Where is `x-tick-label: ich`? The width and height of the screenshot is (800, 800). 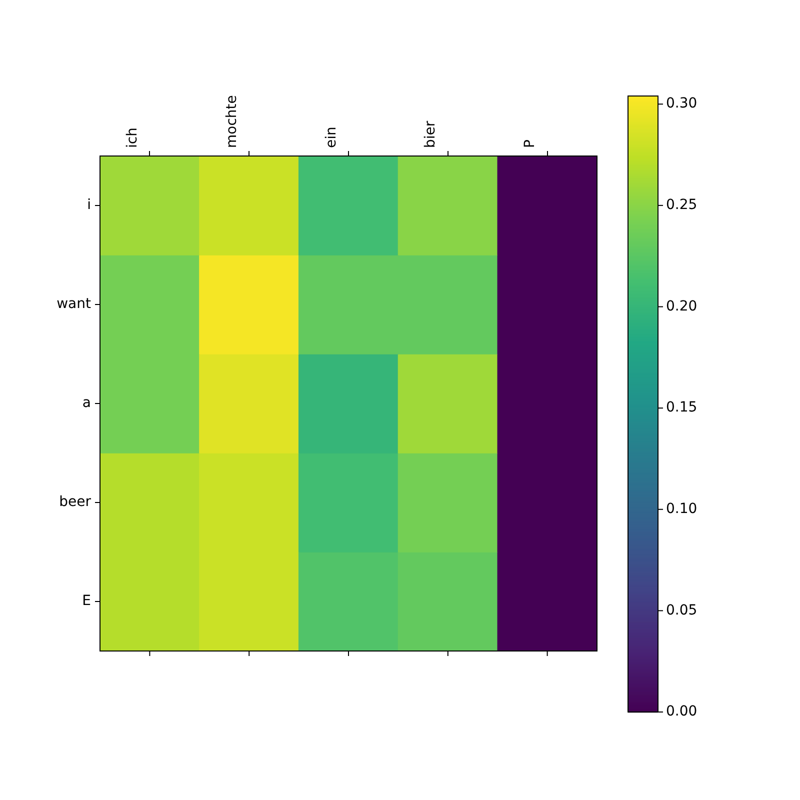 x-tick-label: ich is located at coordinates (132, 138).